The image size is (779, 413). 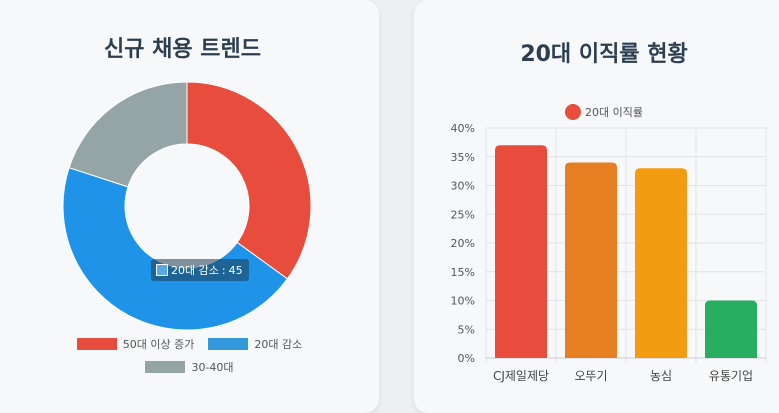 I want to click on donut-legend-row-2: 30-40대, so click(x=189, y=367).